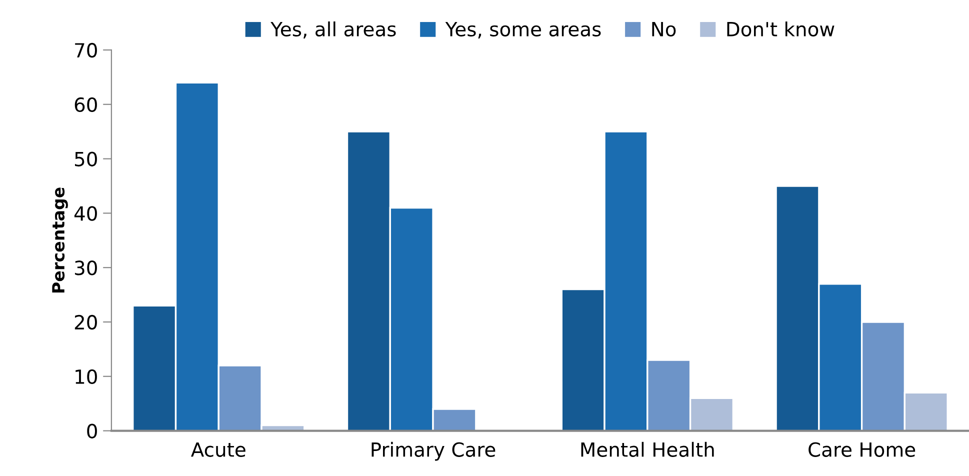 The width and height of the screenshot is (969, 476). Describe the element at coordinates (85, 268) in the screenshot. I see `y-tick-label: 30` at that location.